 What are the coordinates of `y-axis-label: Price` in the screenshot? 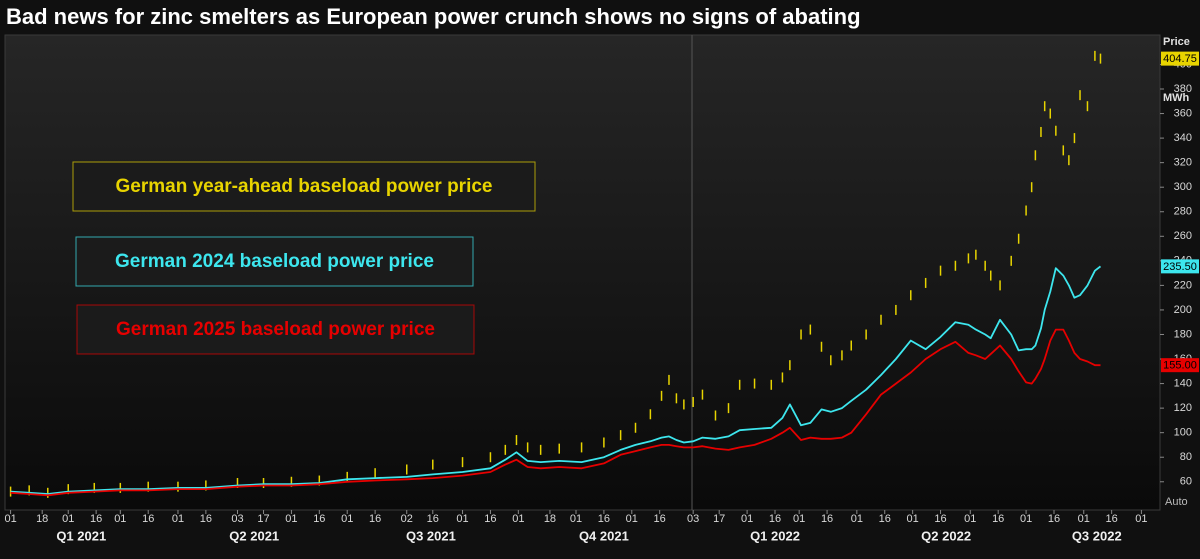 It's located at (1176, 42).